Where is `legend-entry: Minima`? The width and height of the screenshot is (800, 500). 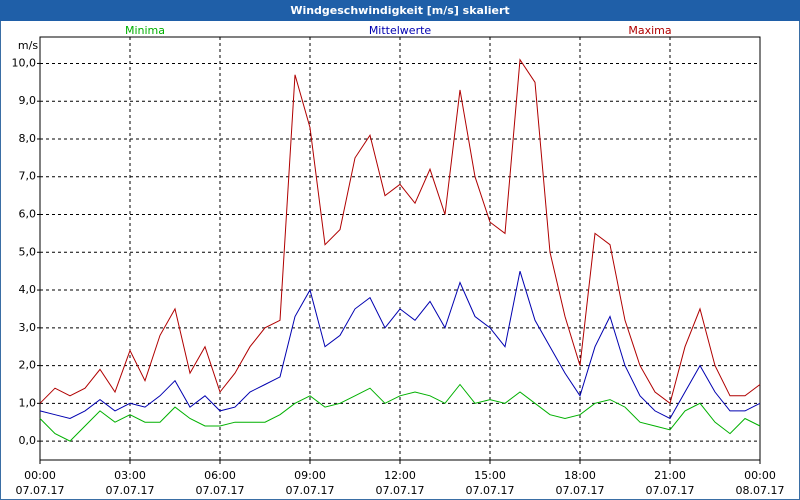 legend-entry: Minima is located at coordinates (145, 30).